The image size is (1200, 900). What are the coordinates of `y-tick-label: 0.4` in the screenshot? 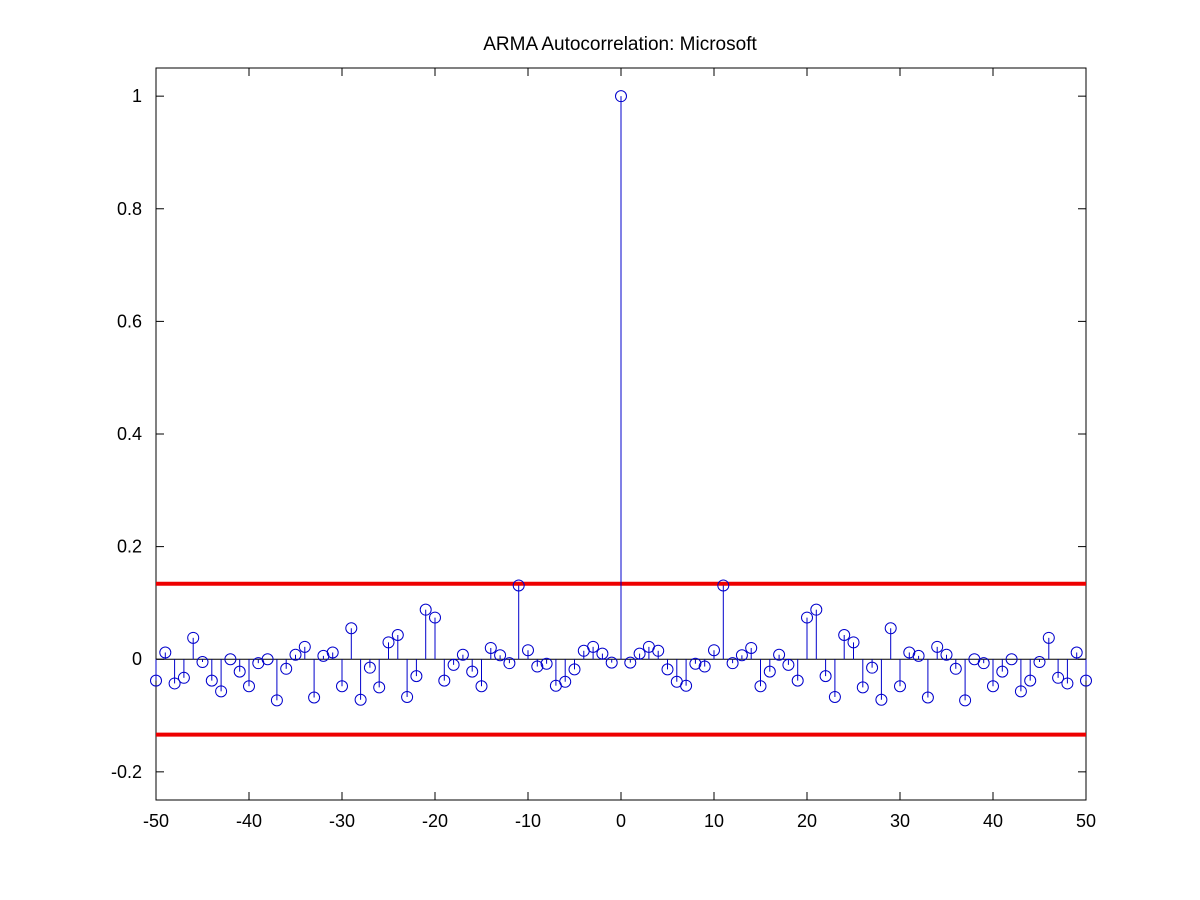 It's located at (129, 434).